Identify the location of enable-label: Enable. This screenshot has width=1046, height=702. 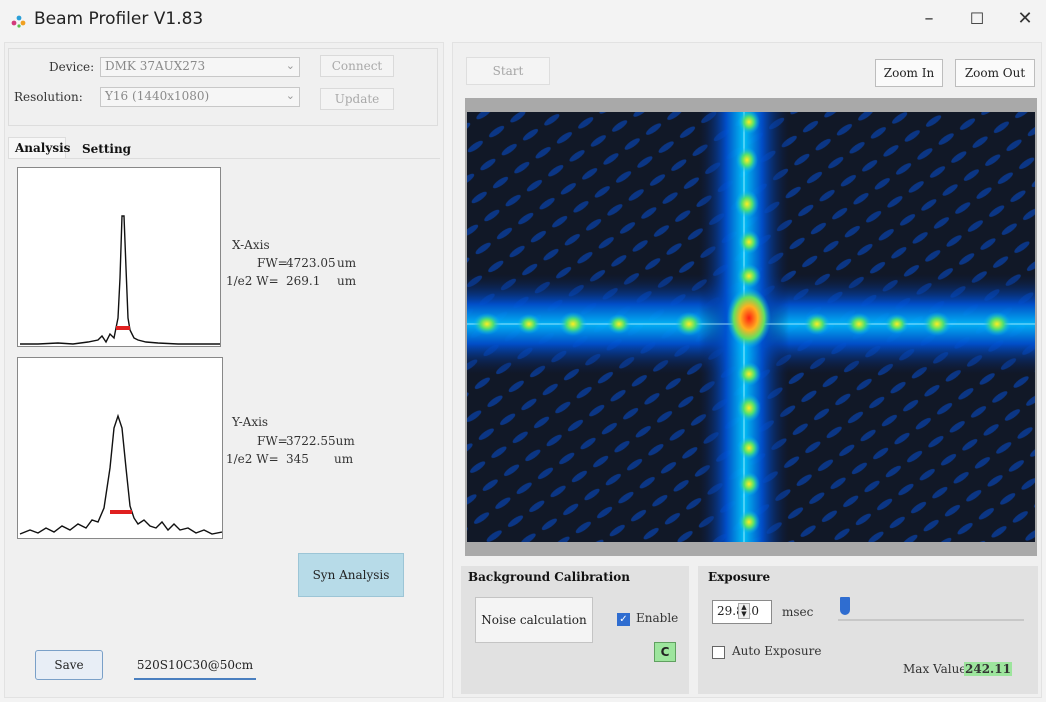
(657, 618).